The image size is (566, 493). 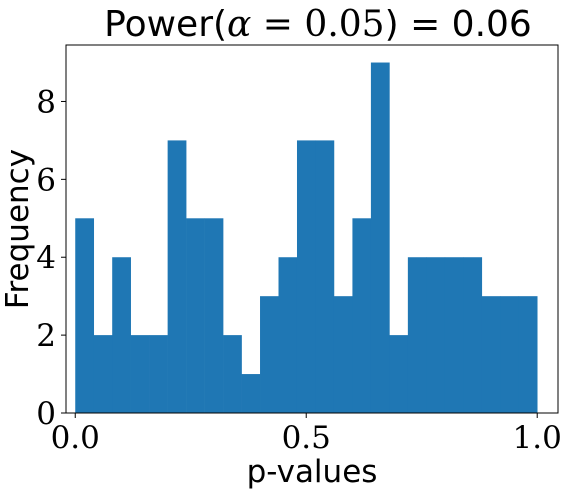 What do you see at coordinates (46, 180) in the screenshot?
I see `y-tick-label: 6` at bounding box center [46, 180].